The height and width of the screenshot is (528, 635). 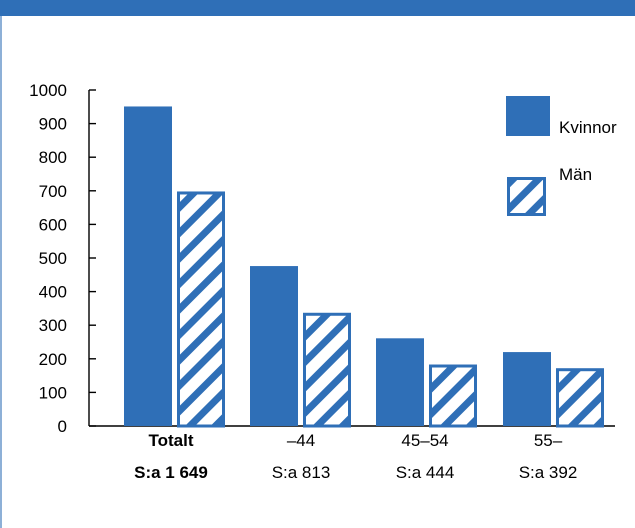 What do you see at coordinates (53, 224) in the screenshot?
I see `y-tick-label: 600` at bounding box center [53, 224].